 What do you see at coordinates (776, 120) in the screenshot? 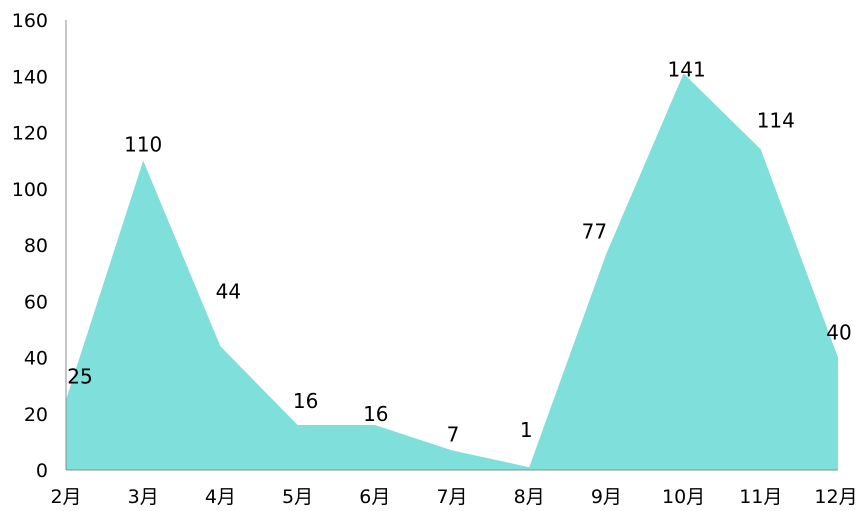
I see `data-label: 114` at bounding box center [776, 120].